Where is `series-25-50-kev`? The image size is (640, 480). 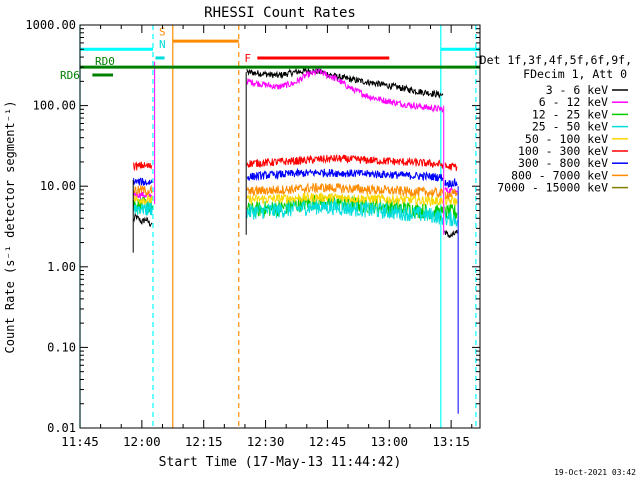
series-25-50-kev is located at coordinates (295, 212).